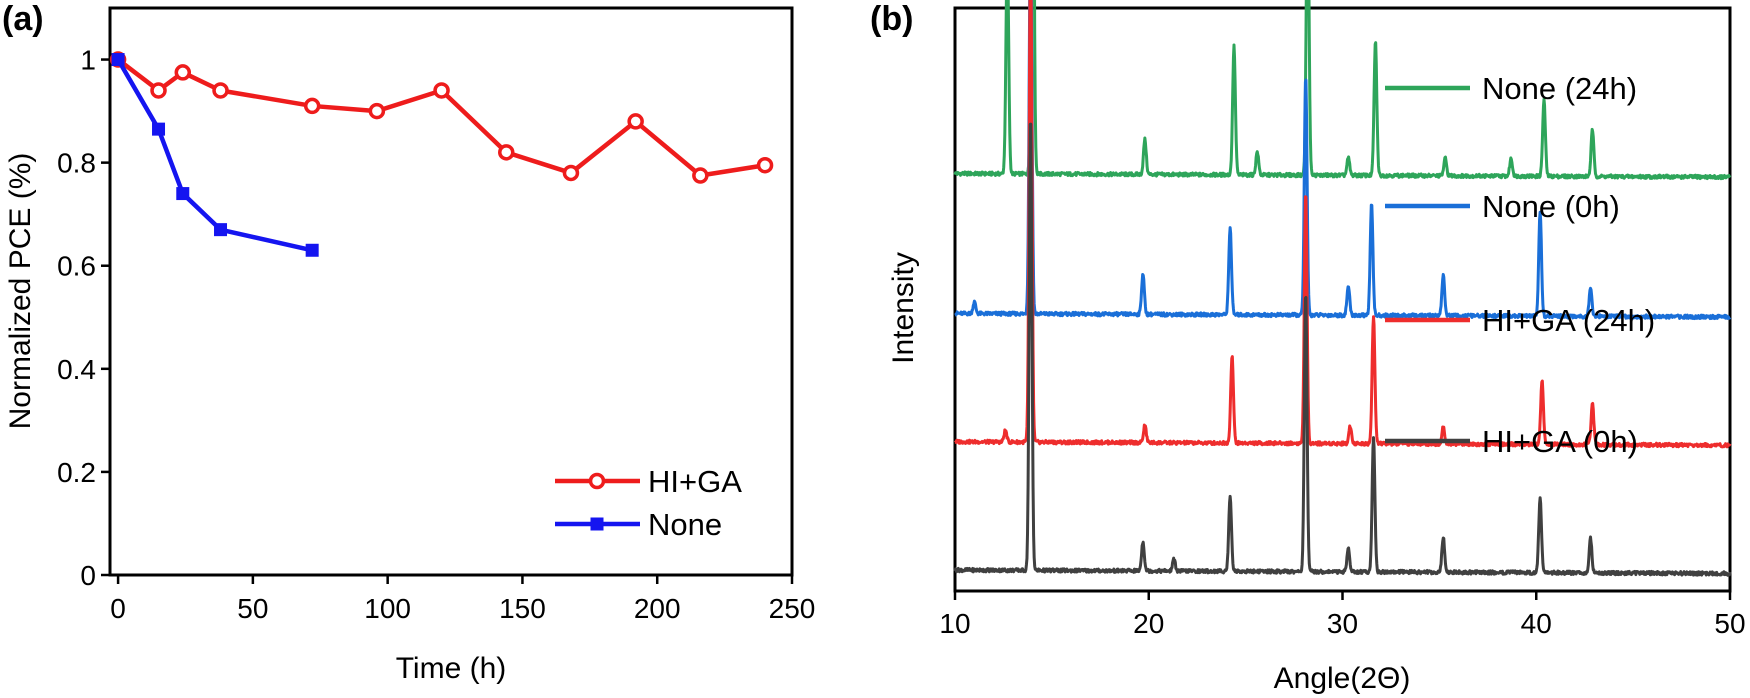  Describe the element at coordinates (20, 291) in the screenshot. I see `panel-a-y-axis-title: Normalized PCE (%)` at that location.